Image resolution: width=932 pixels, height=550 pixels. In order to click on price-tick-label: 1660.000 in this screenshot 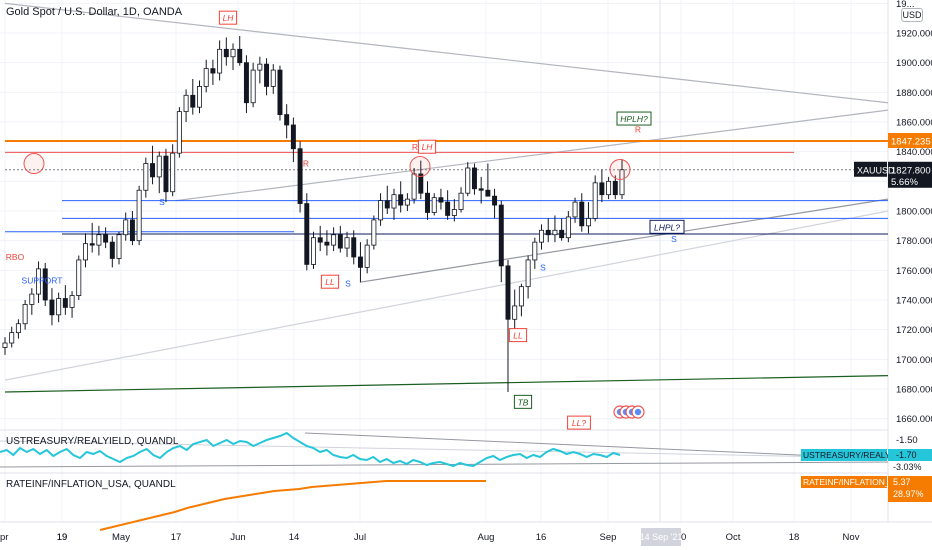, I will do `click(914, 419)`.